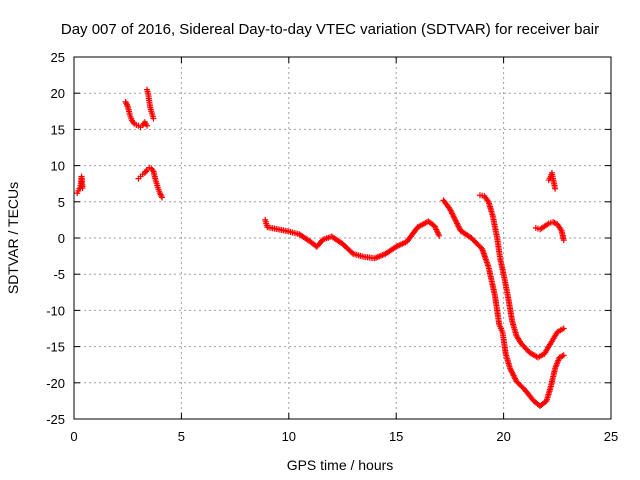 This screenshot has height=480, width=640. I want to click on x-tick-label: 25, so click(611, 436).